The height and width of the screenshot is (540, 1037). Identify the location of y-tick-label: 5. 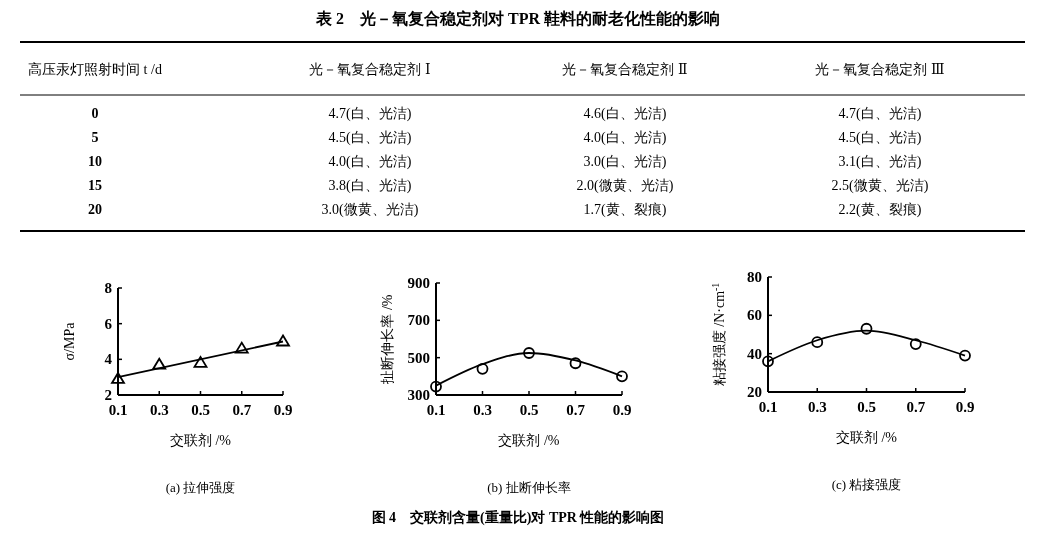
(95, 137).